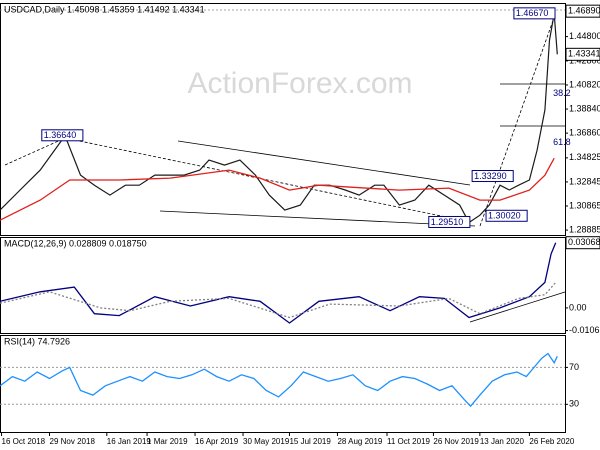 This screenshot has height=450, width=600. I want to click on x-tick-label: 11 Oct 2019, so click(409, 441).